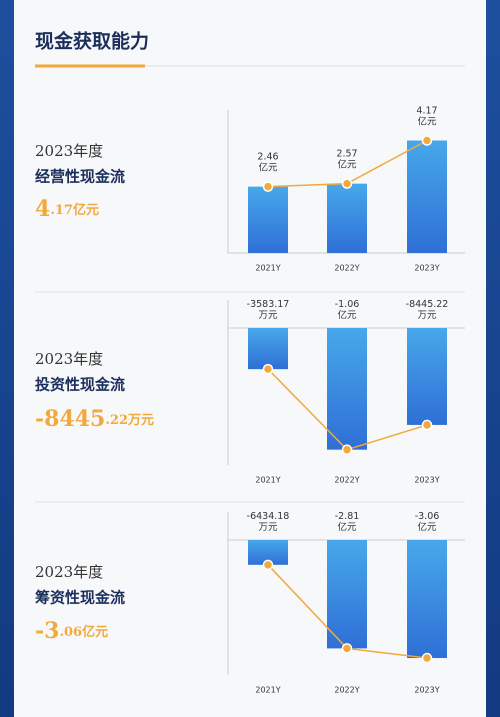 This screenshot has width=500, height=717. Describe the element at coordinates (80, 177) in the screenshot. I see `metric-name: 经营性现金流` at that location.